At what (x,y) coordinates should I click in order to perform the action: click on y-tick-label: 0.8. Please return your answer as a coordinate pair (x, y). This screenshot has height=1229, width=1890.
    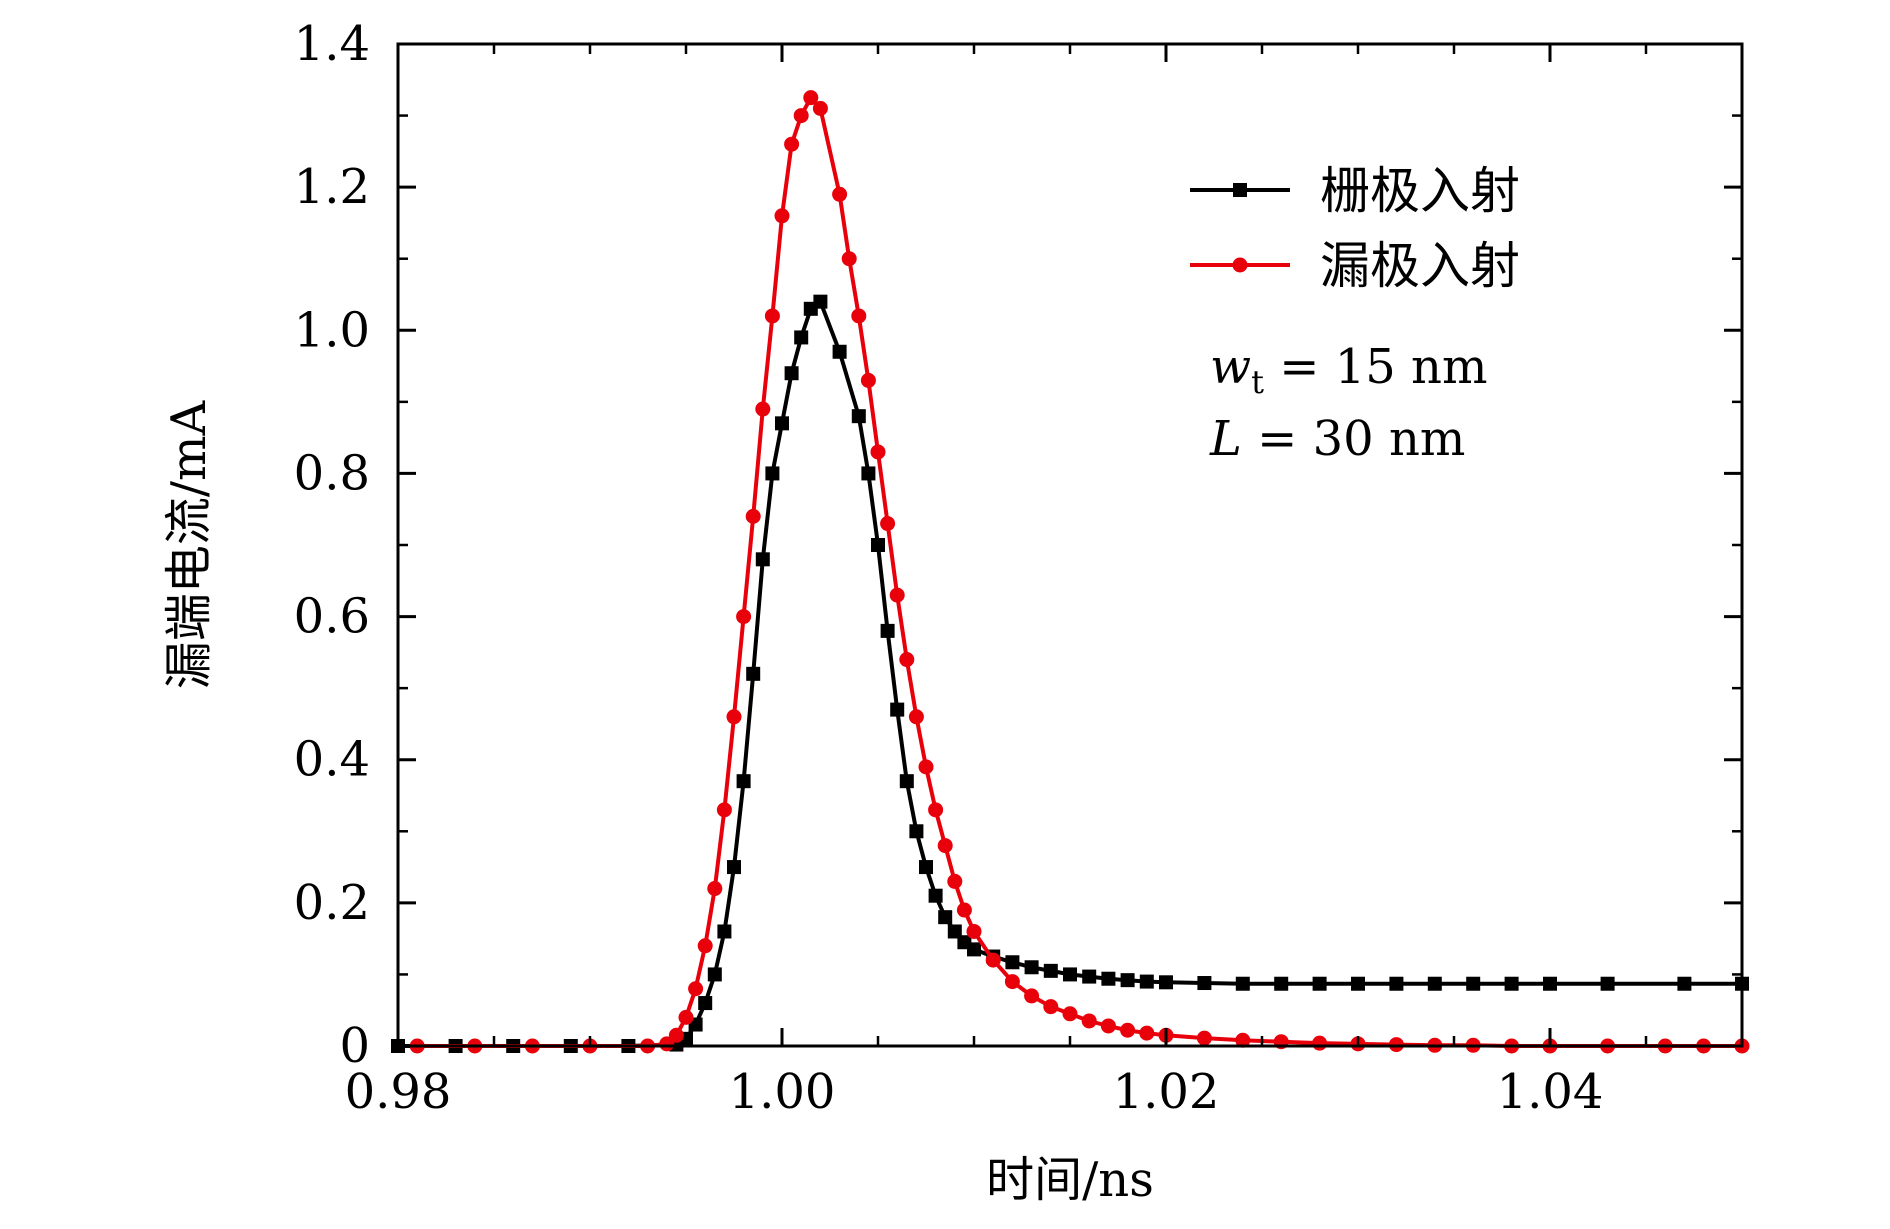
    Looking at the image, I should click on (332, 473).